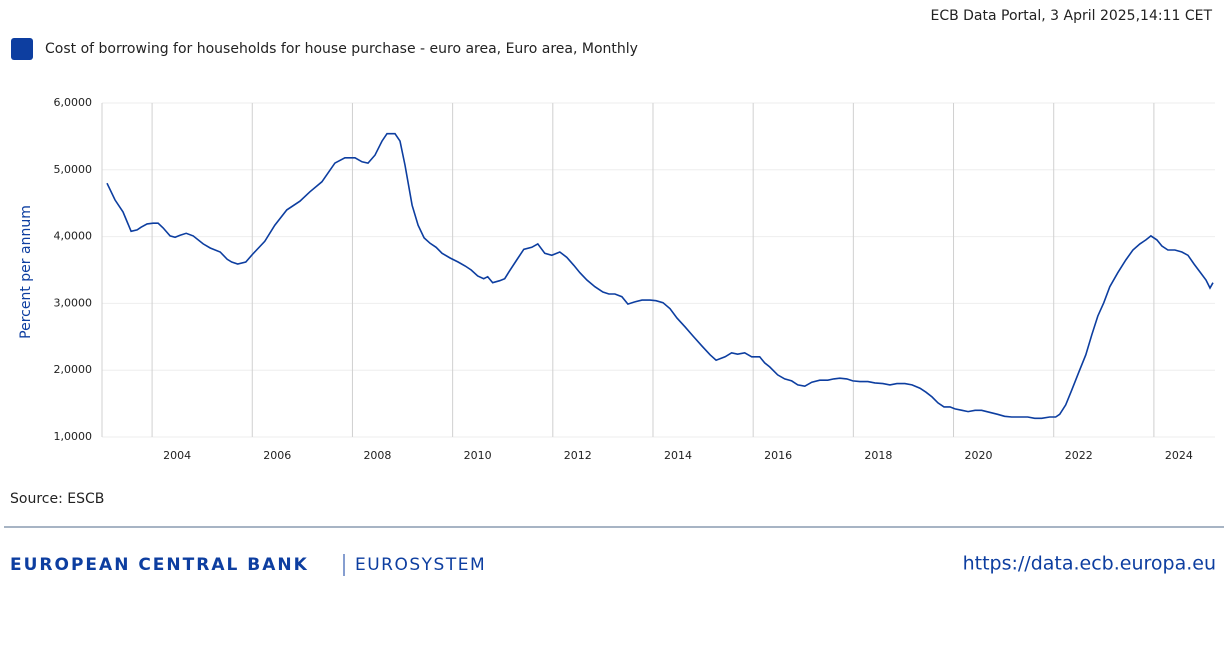 This screenshot has height=669, width=1230. What do you see at coordinates (73, 102) in the screenshot?
I see `y-tick-label: 6,0000` at bounding box center [73, 102].